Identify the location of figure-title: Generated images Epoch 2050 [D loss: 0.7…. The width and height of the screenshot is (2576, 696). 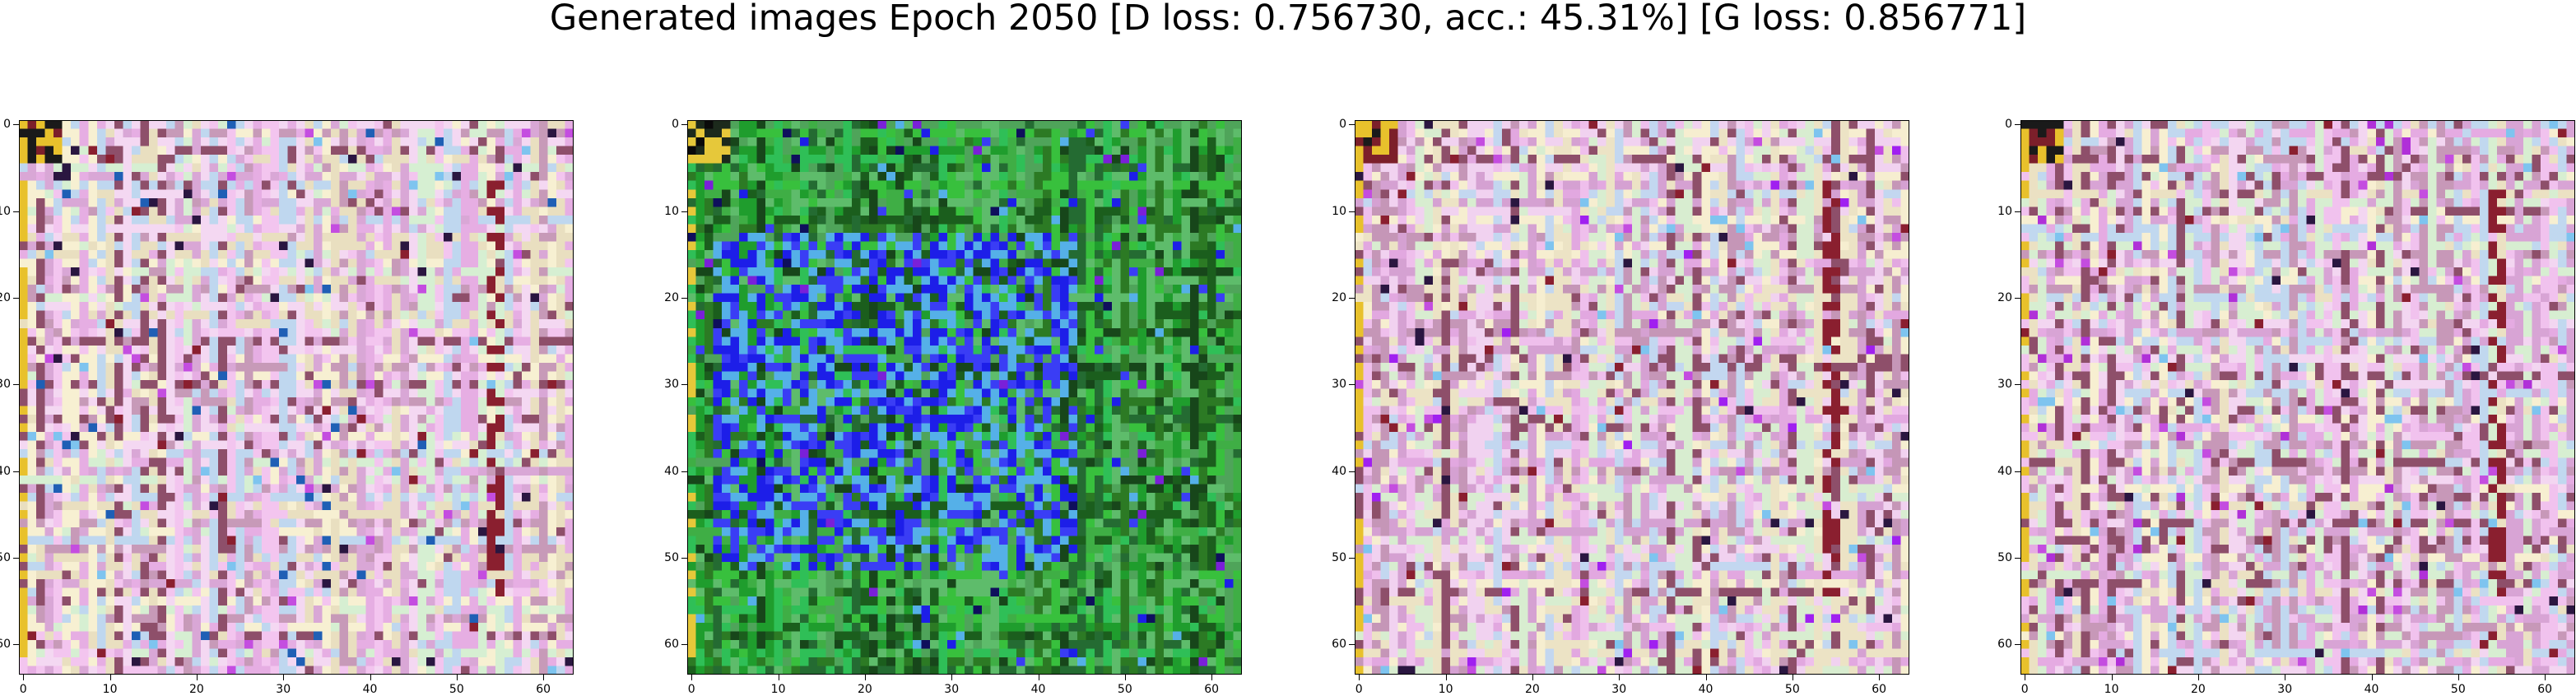
(1288, 19).